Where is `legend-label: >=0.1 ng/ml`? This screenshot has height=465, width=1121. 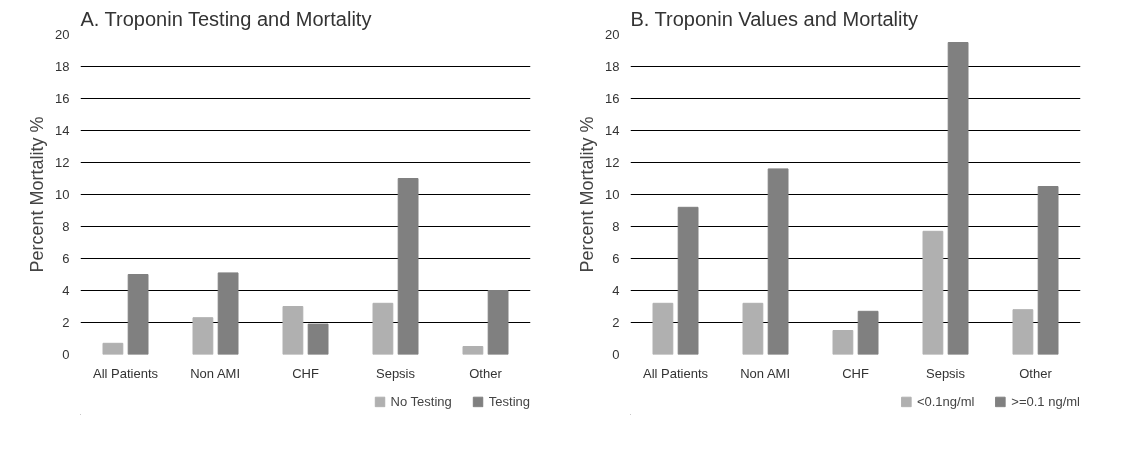 legend-label: >=0.1 ng/ml is located at coordinates (1045, 401).